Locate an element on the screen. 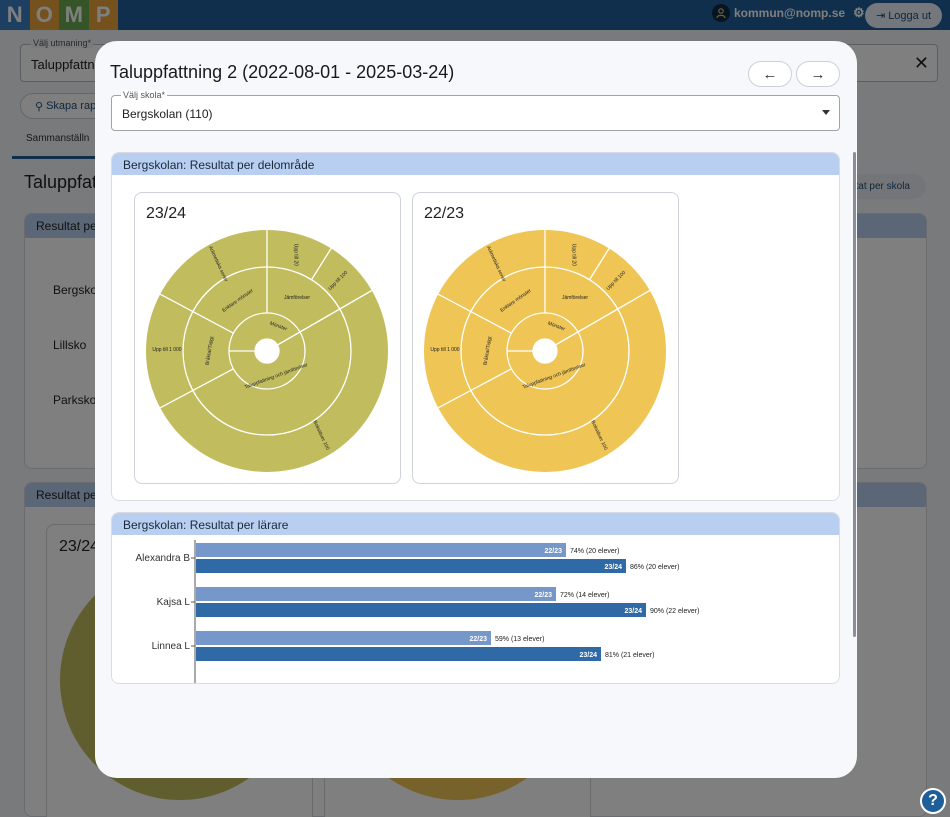  teacher-label: Linnea L is located at coordinates (171, 646).